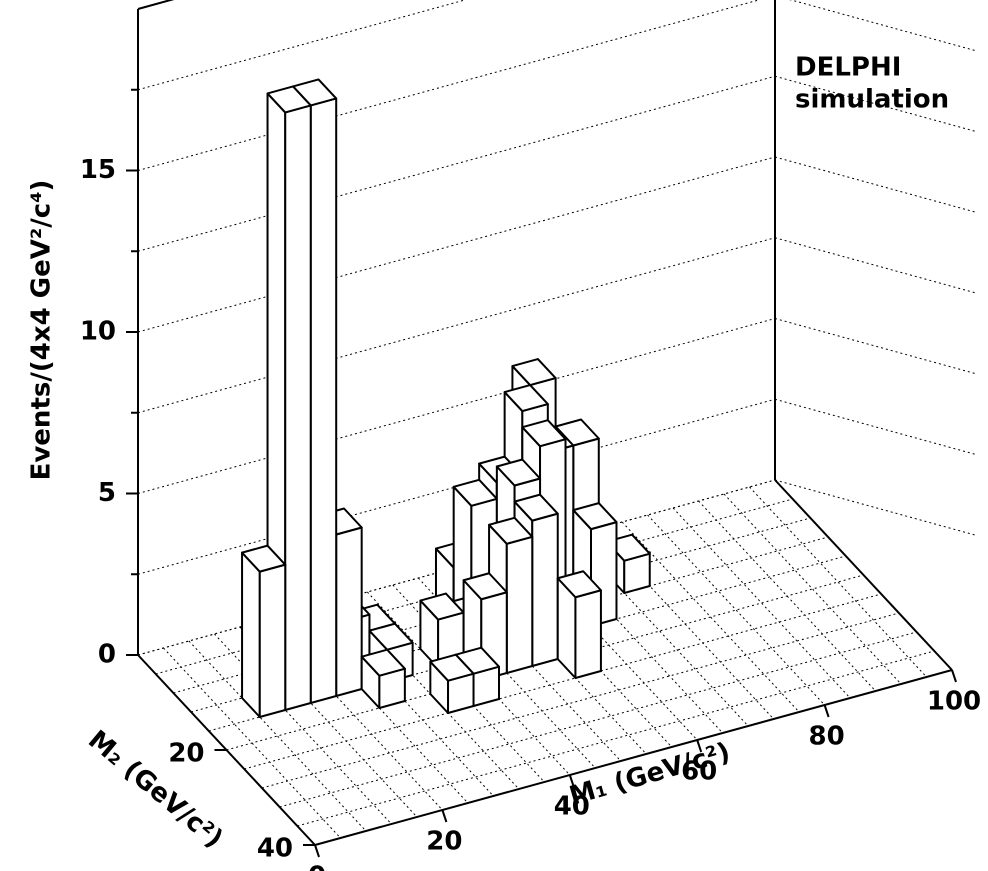  Describe the element at coordinates (98, 170) in the screenshot. I see `z-tick-label: 15` at that location.